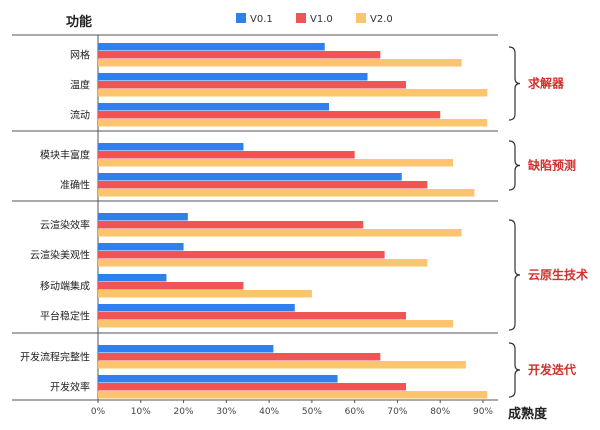  Describe the element at coordinates (355, 412) in the screenshot. I see `x-tick-label: 60%` at that location.